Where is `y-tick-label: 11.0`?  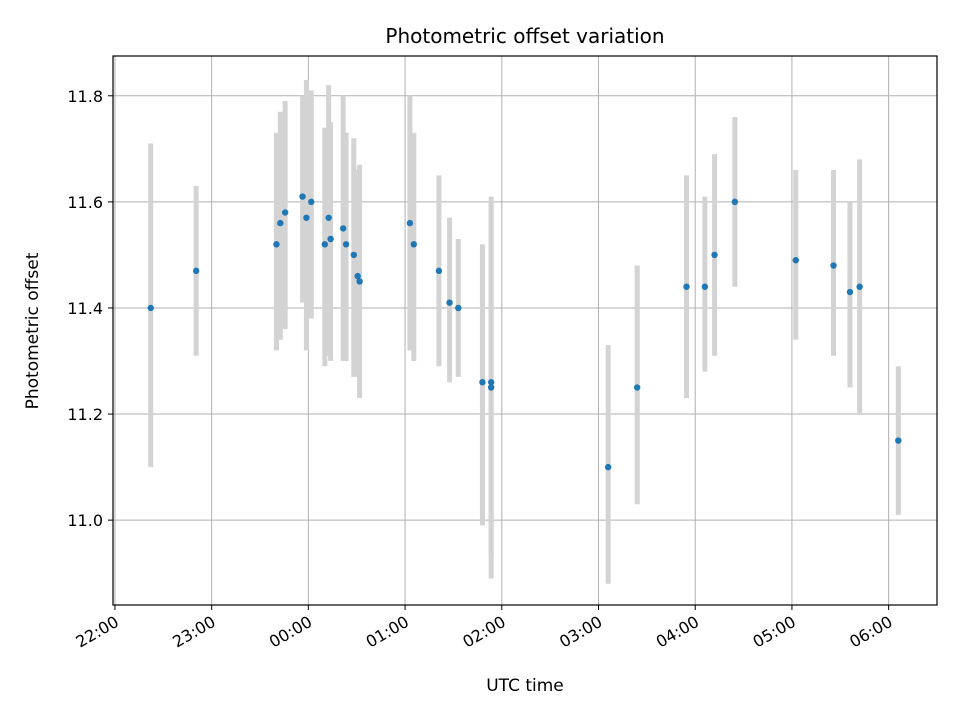
y-tick-label: 11.0 is located at coordinates (85, 520).